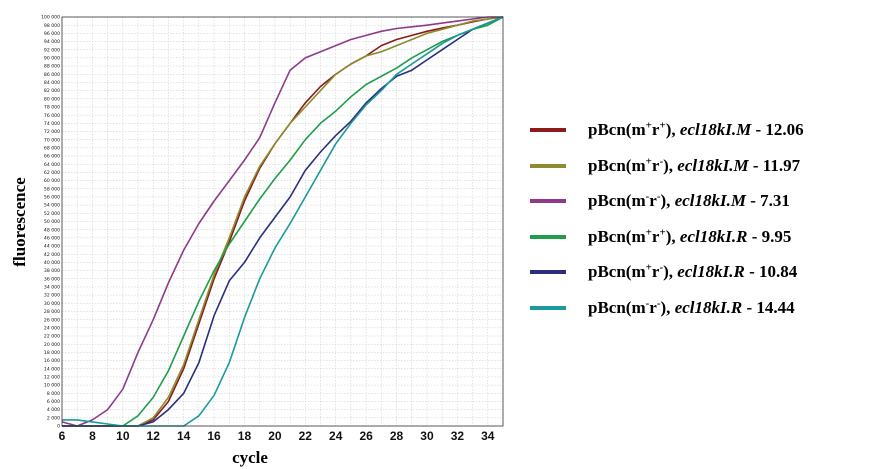 The height and width of the screenshot is (469, 871). I want to click on x-tick-label: 10, so click(123, 436).